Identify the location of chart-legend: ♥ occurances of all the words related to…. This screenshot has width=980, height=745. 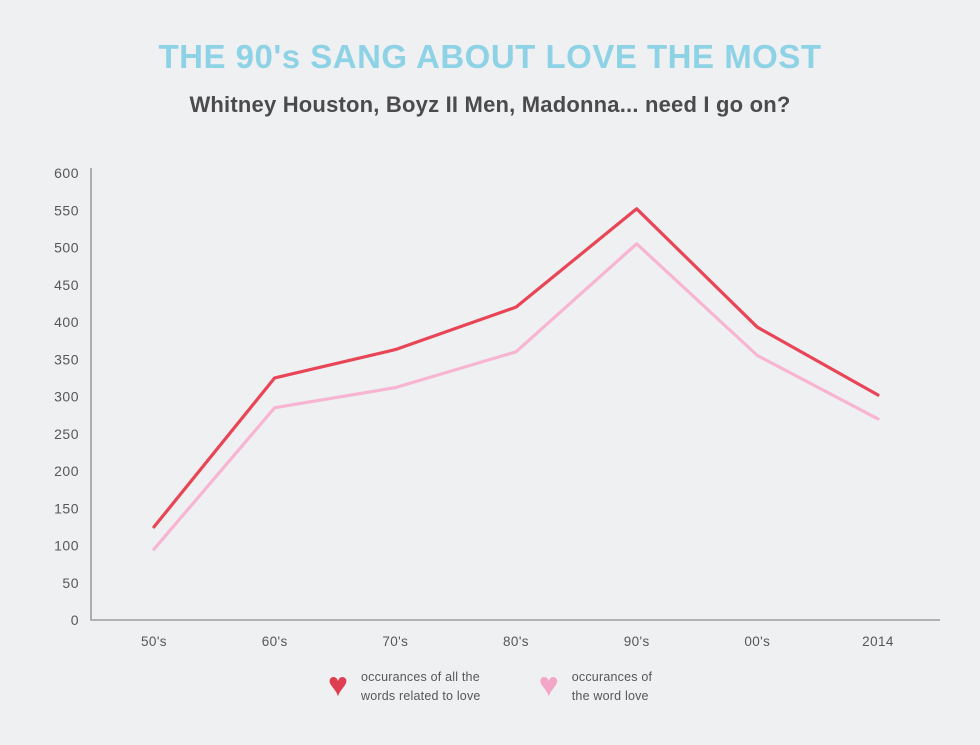
(490, 687).